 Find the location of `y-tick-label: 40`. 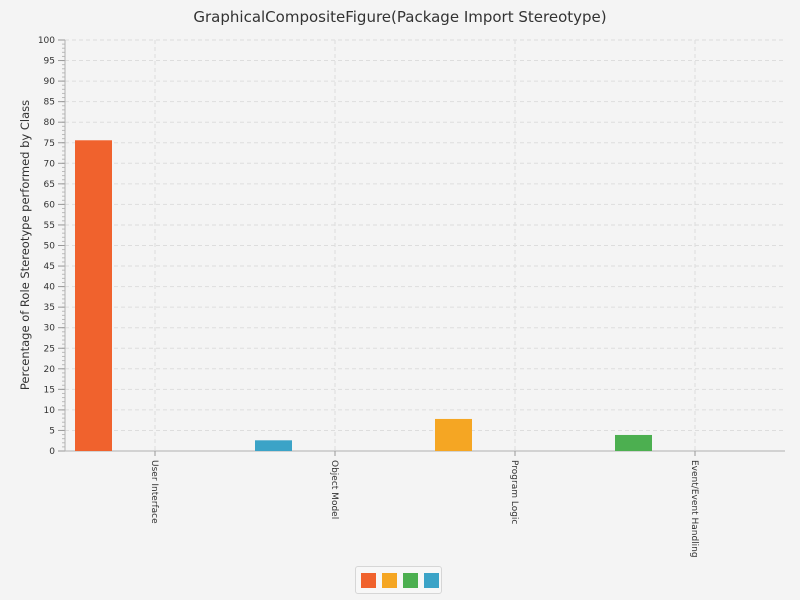

y-tick-label: 40 is located at coordinates (50, 288).